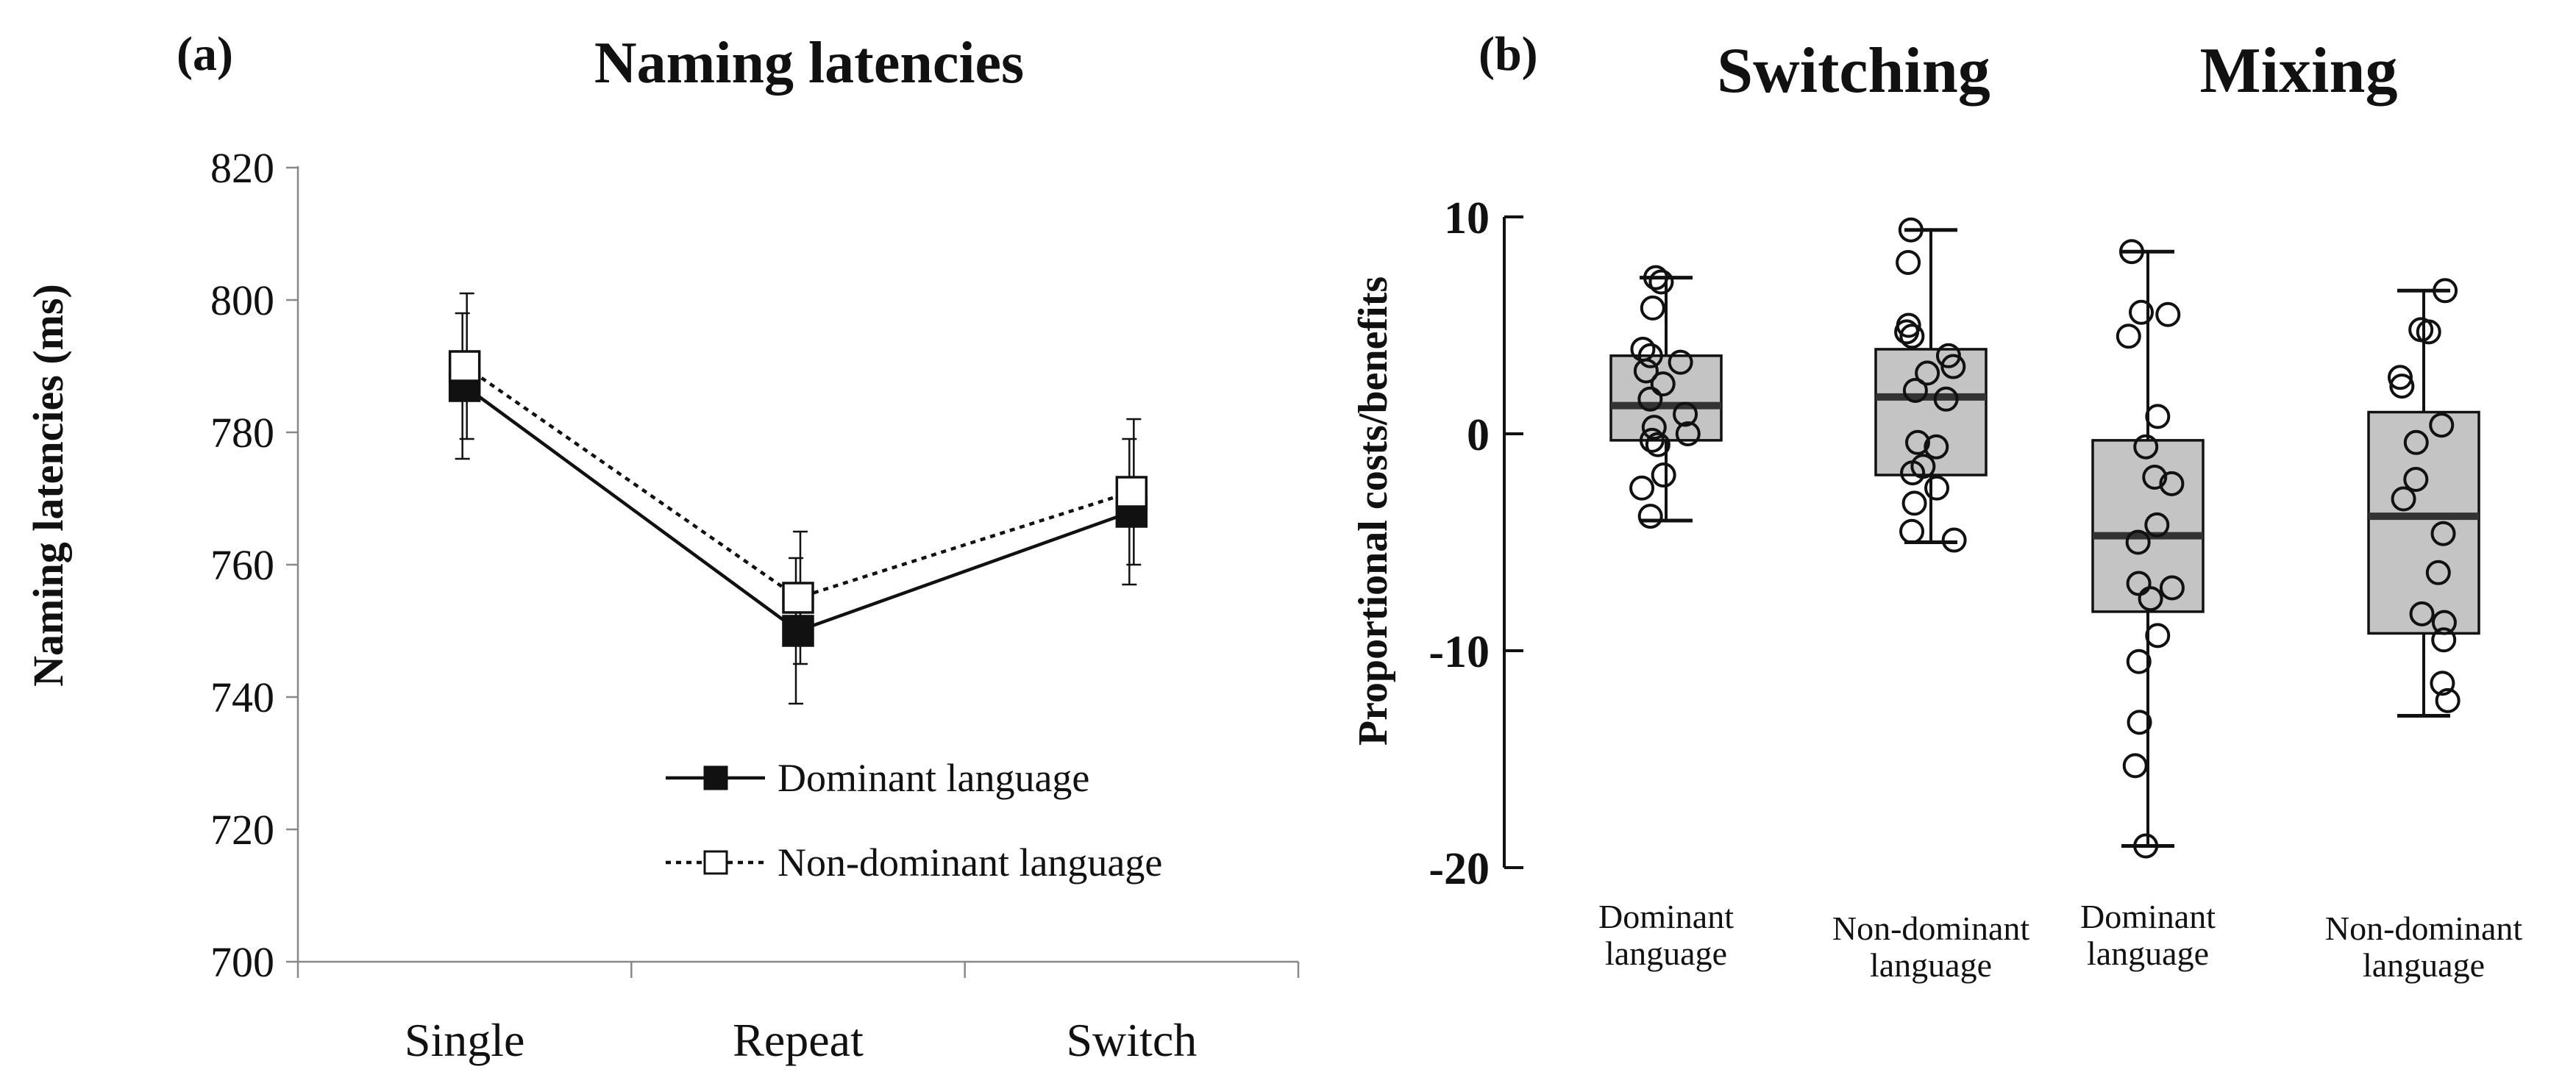  What do you see at coordinates (1467, 218) in the screenshot?
I see `y-tick-label: 10` at bounding box center [1467, 218].